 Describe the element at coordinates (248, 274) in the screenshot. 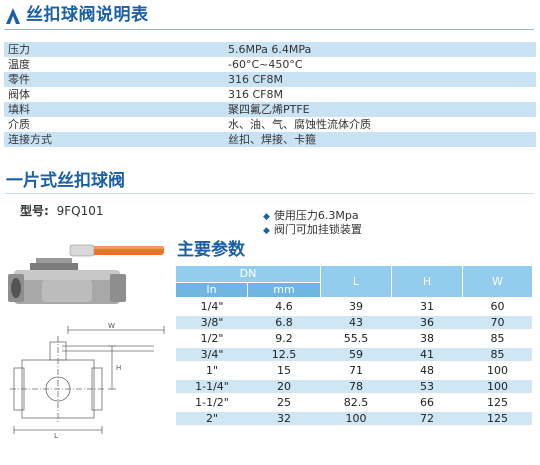

I see `col-header-dn: DN` at that location.